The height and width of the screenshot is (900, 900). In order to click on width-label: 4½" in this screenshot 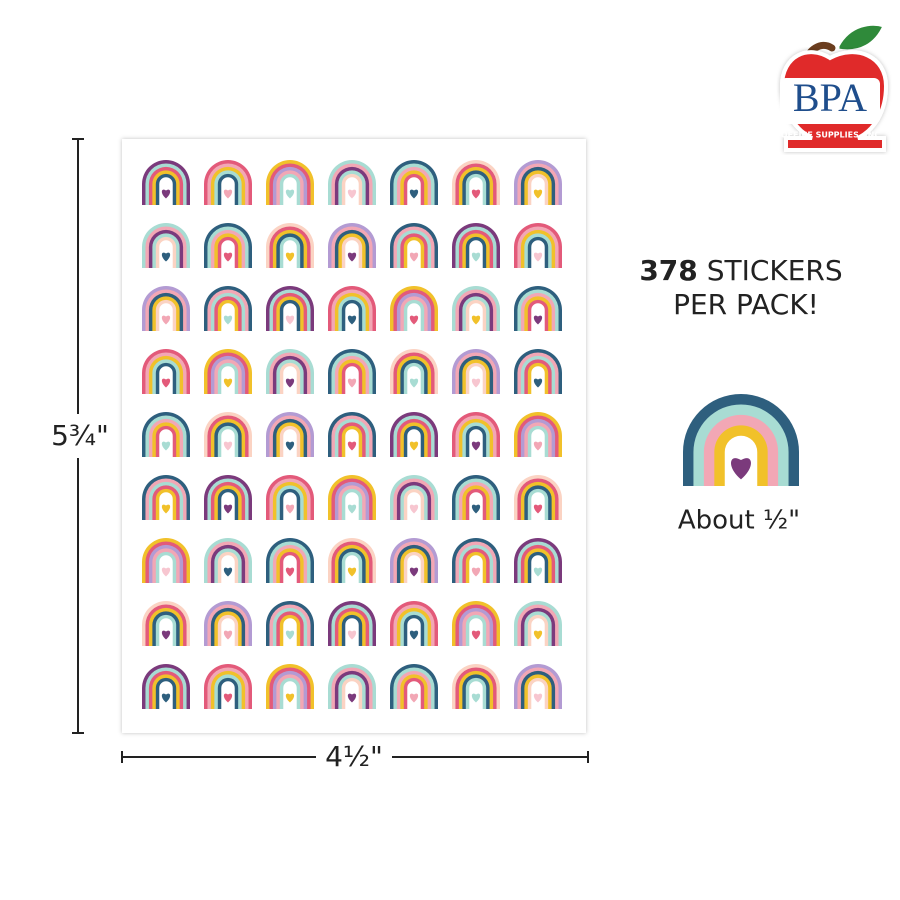, I will do `click(354, 756)`.